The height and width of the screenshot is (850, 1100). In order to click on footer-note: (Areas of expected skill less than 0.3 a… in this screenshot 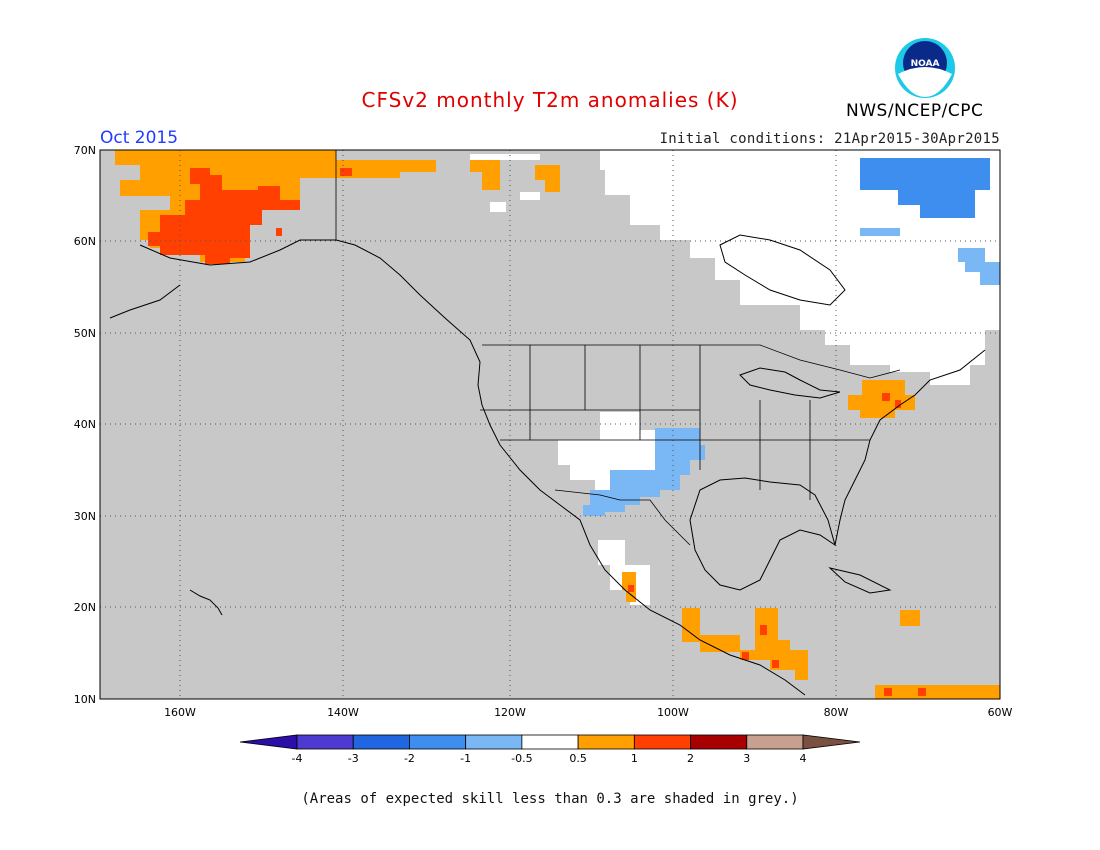, I will do `click(550, 799)`.